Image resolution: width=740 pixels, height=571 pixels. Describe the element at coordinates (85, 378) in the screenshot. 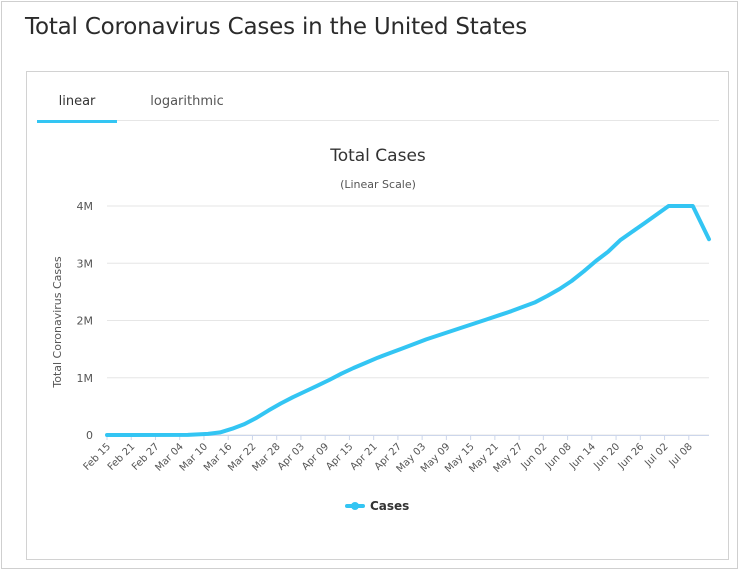

I see `y-tick-label: 1M` at that location.